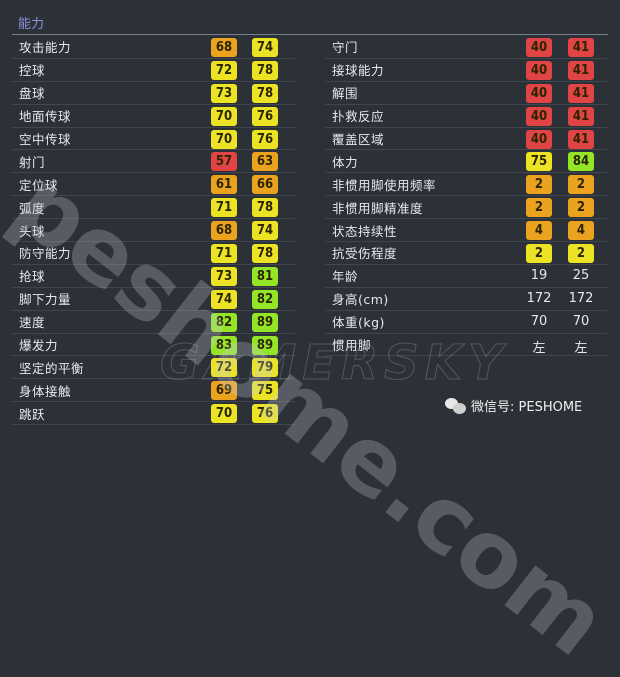 This screenshot has height=677, width=620. I want to click on stat-label: 防守能力, so click(45, 254).